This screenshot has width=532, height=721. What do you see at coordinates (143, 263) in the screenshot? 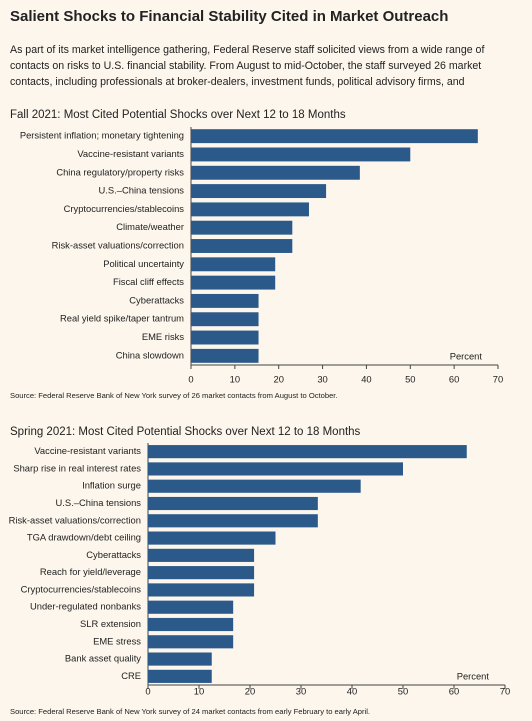
I see `y-tick-label: Political uncertainty` at bounding box center [143, 263].